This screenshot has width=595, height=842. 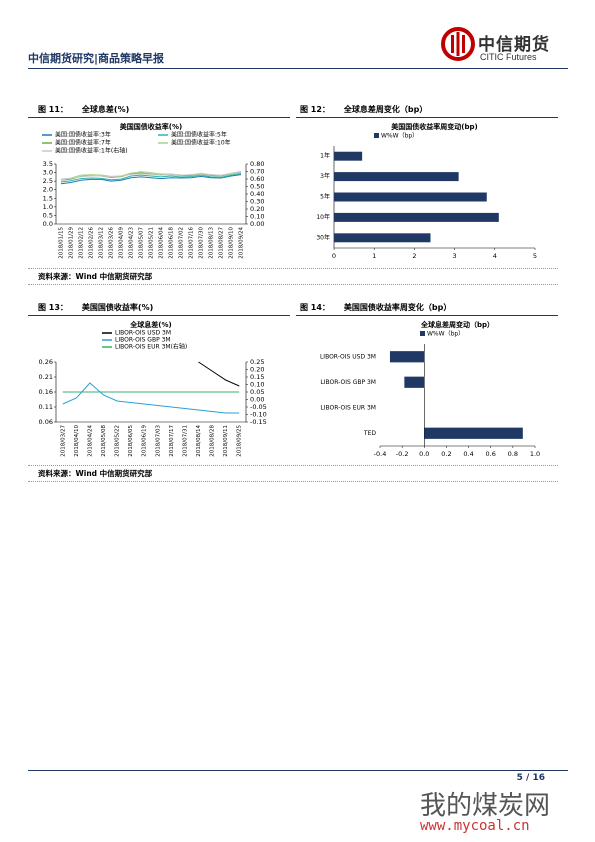 I want to click on x-tick-label: 2018/02/26, so click(x=92, y=243).